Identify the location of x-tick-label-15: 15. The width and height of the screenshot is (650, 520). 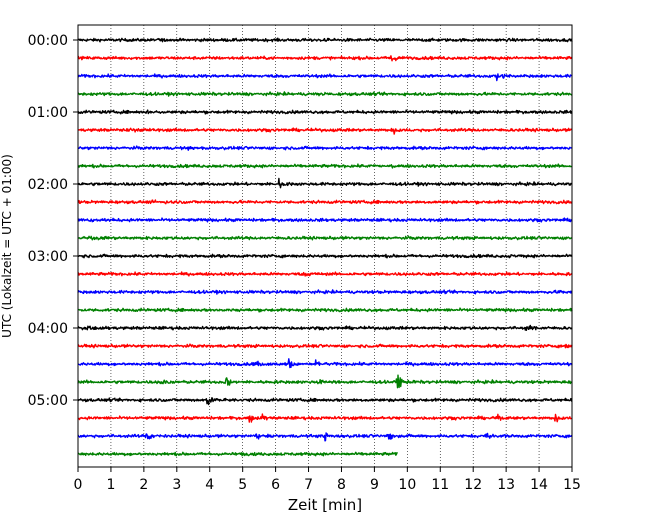
(572, 485).